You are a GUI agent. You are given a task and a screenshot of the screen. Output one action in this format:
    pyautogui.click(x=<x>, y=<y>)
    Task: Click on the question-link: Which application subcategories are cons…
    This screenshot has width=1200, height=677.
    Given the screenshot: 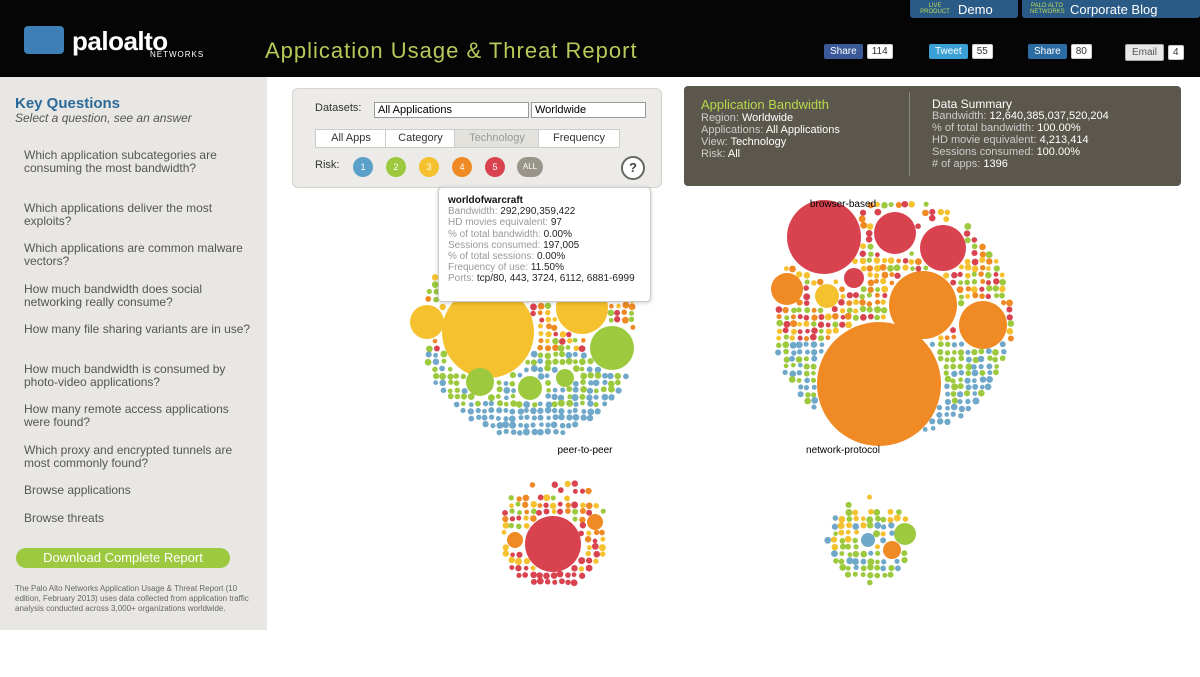 What is the action you would take?
    pyautogui.click(x=120, y=161)
    